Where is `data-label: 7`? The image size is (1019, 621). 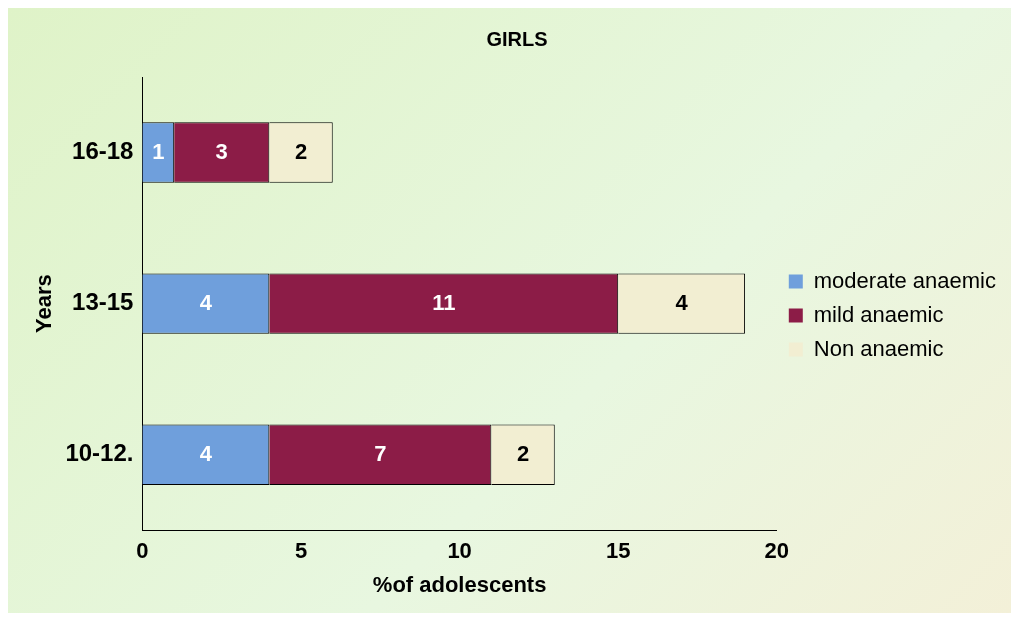 data-label: 7 is located at coordinates (380, 453).